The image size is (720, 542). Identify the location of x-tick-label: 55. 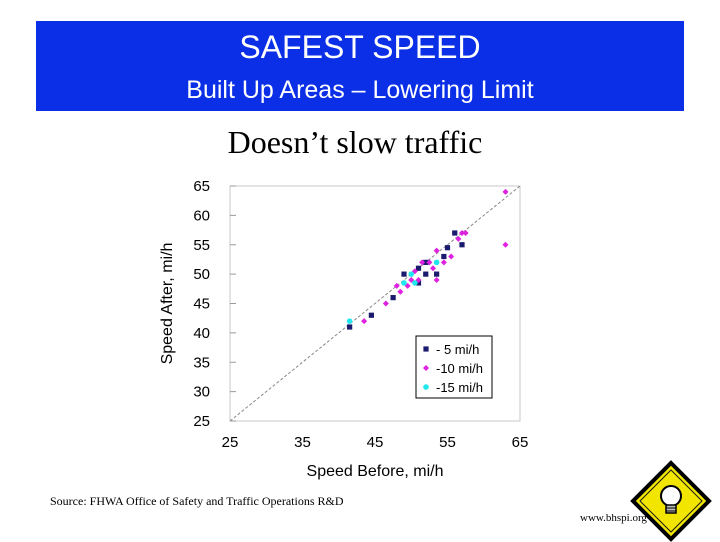
(447, 442).